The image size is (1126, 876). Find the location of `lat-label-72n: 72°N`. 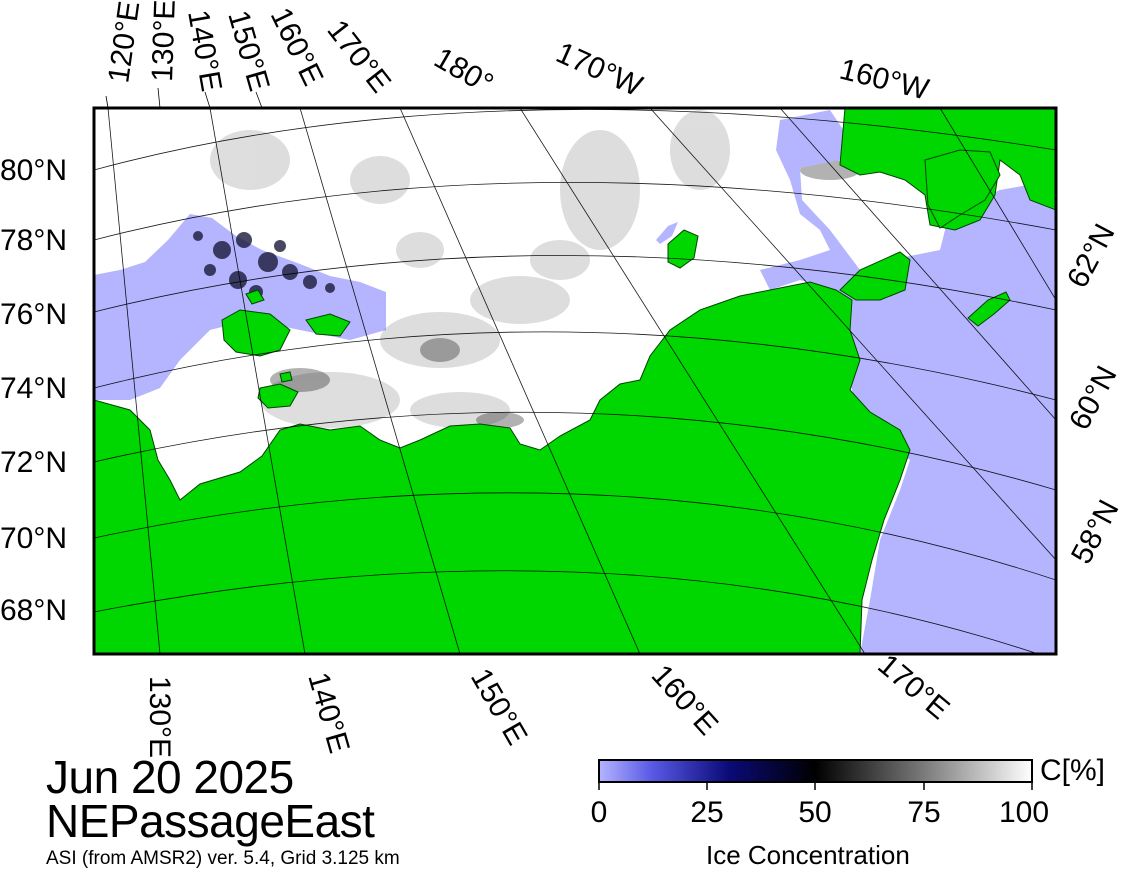

lat-label-72n: 72°N is located at coordinates (33, 462).